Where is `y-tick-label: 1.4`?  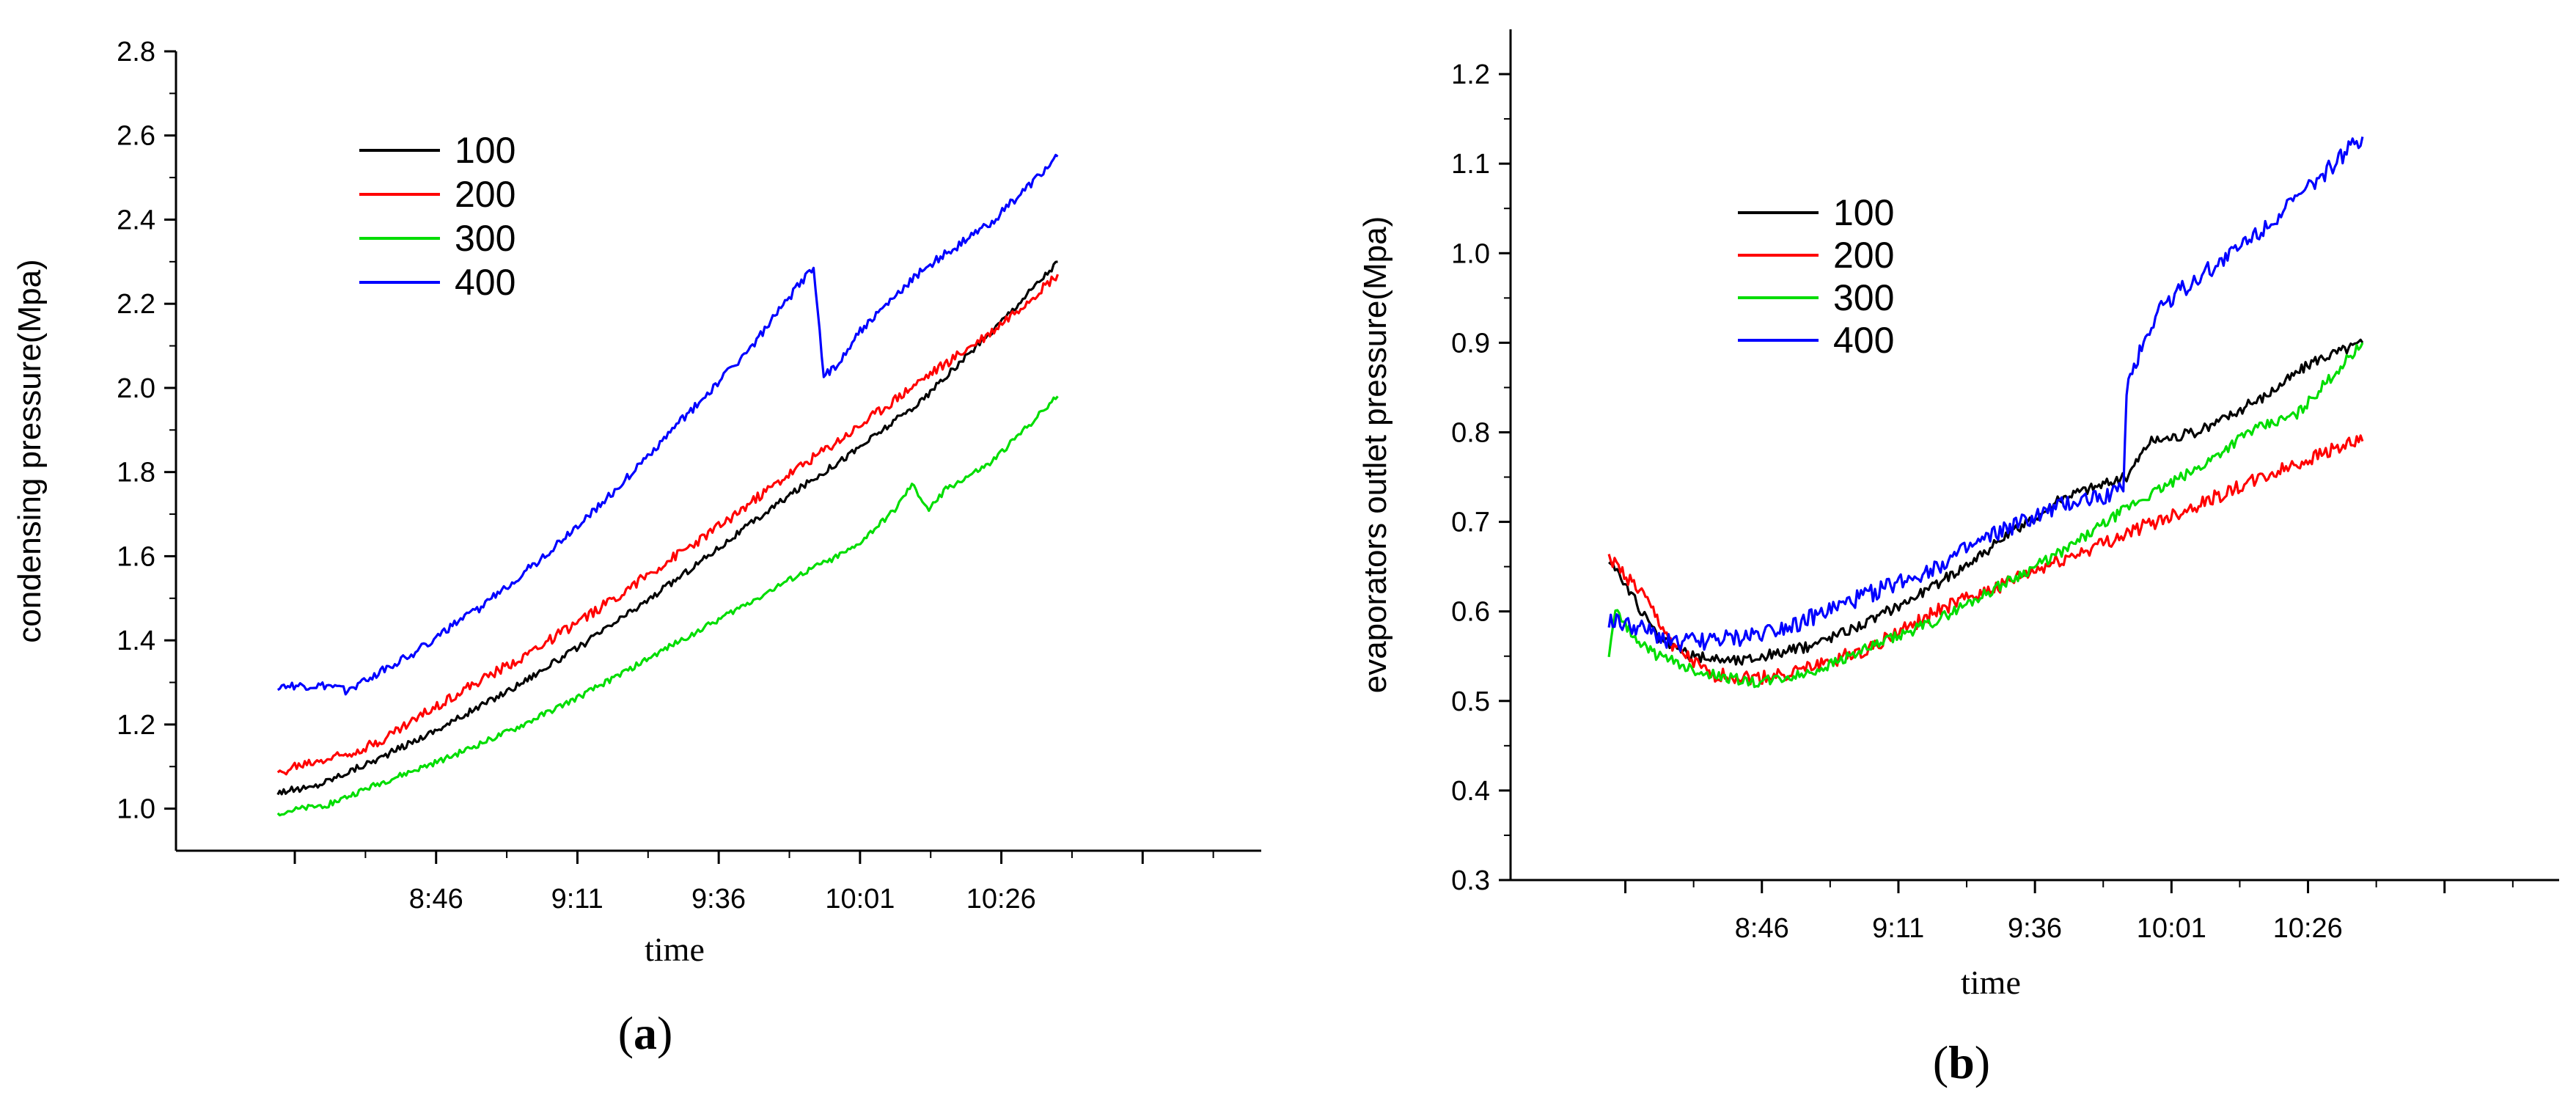 y-tick-label: 1.4 is located at coordinates (136, 641).